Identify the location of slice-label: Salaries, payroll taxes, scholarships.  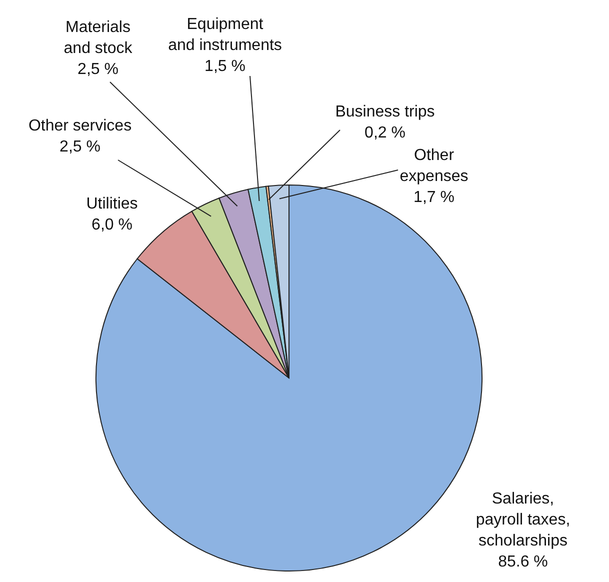
(523, 520).